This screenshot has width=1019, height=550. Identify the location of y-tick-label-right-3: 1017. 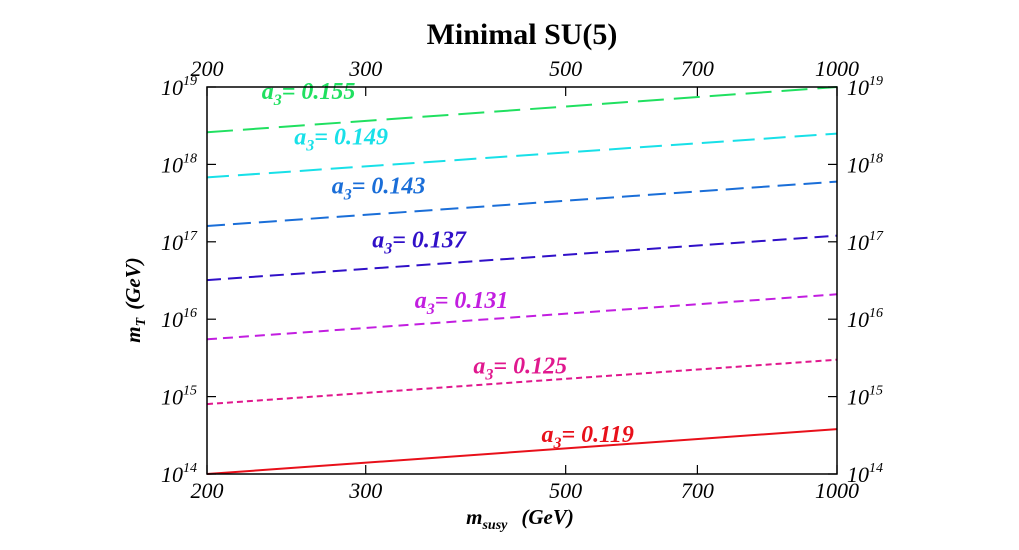
(865, 242).